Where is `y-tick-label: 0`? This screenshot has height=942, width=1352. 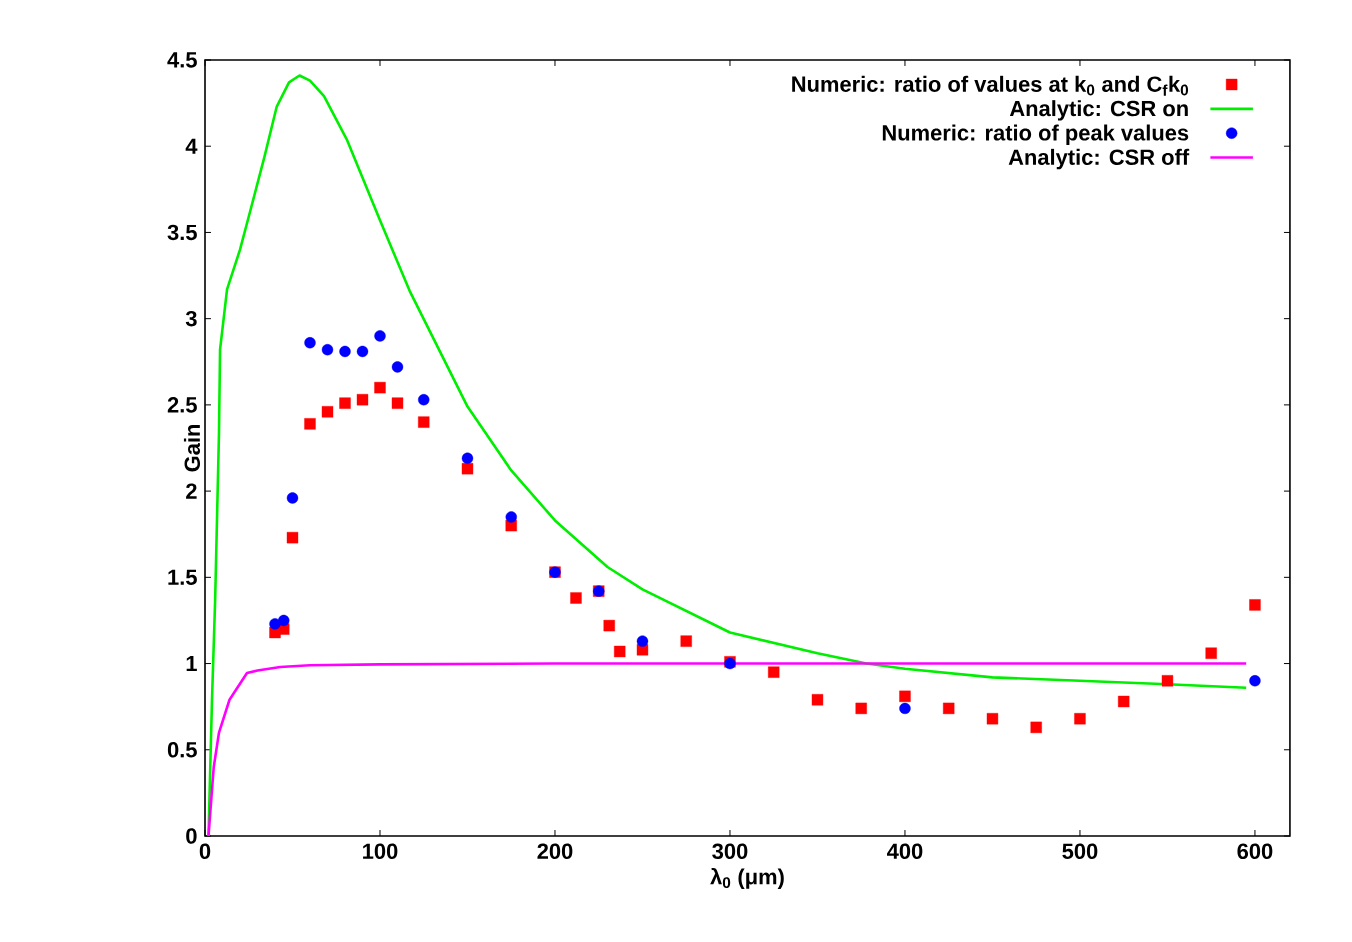 y-tick-label: 0 is located at coordinates (191, 836).